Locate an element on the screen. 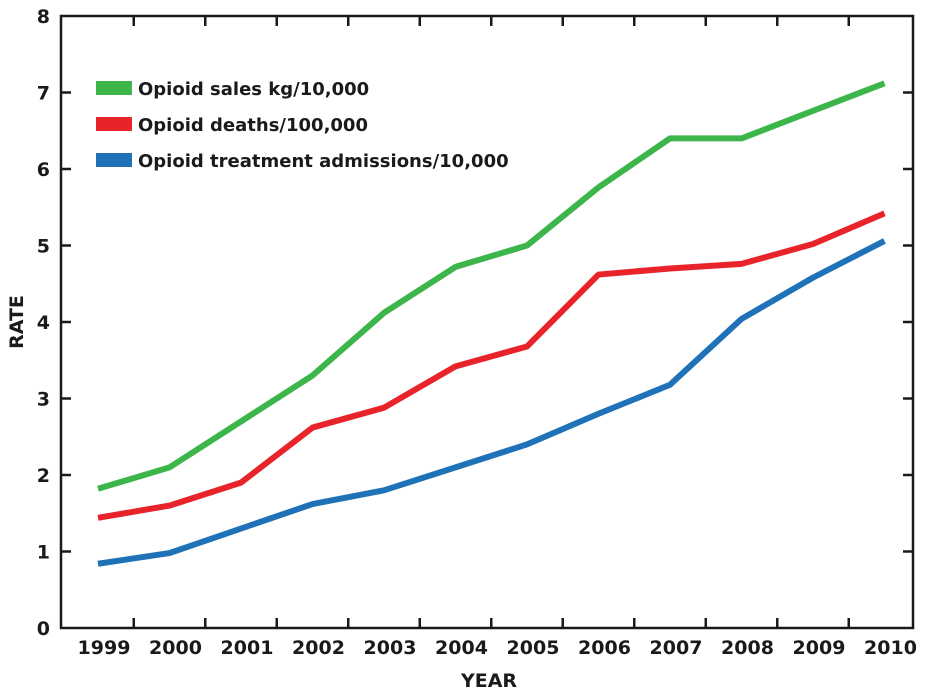 The width and height of the screenshot is (925, 693). x-tick-label: 2005 is located at coordinates (533, 648).